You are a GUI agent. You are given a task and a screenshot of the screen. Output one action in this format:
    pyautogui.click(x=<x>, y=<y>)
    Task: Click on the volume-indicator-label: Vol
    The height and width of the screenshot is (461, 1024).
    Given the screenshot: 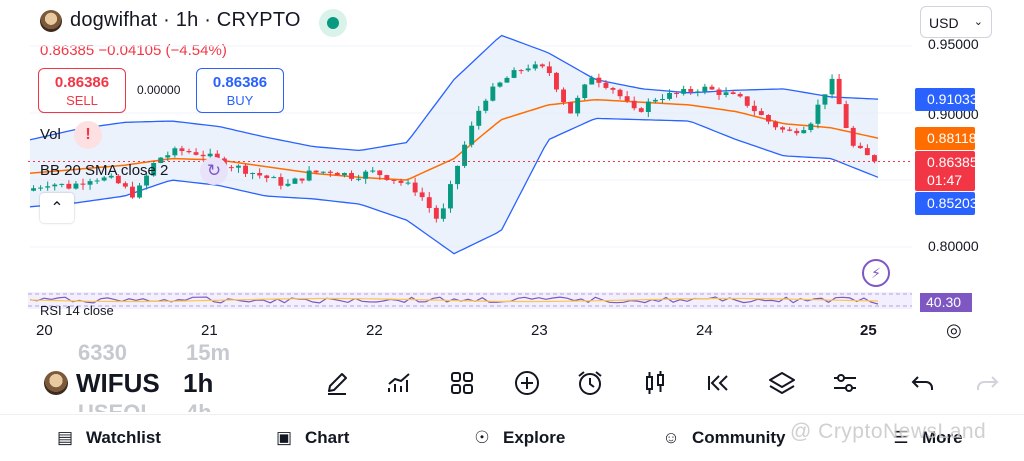 What is the action you would take?
    pyautogui.click(x=50, y=134)
    